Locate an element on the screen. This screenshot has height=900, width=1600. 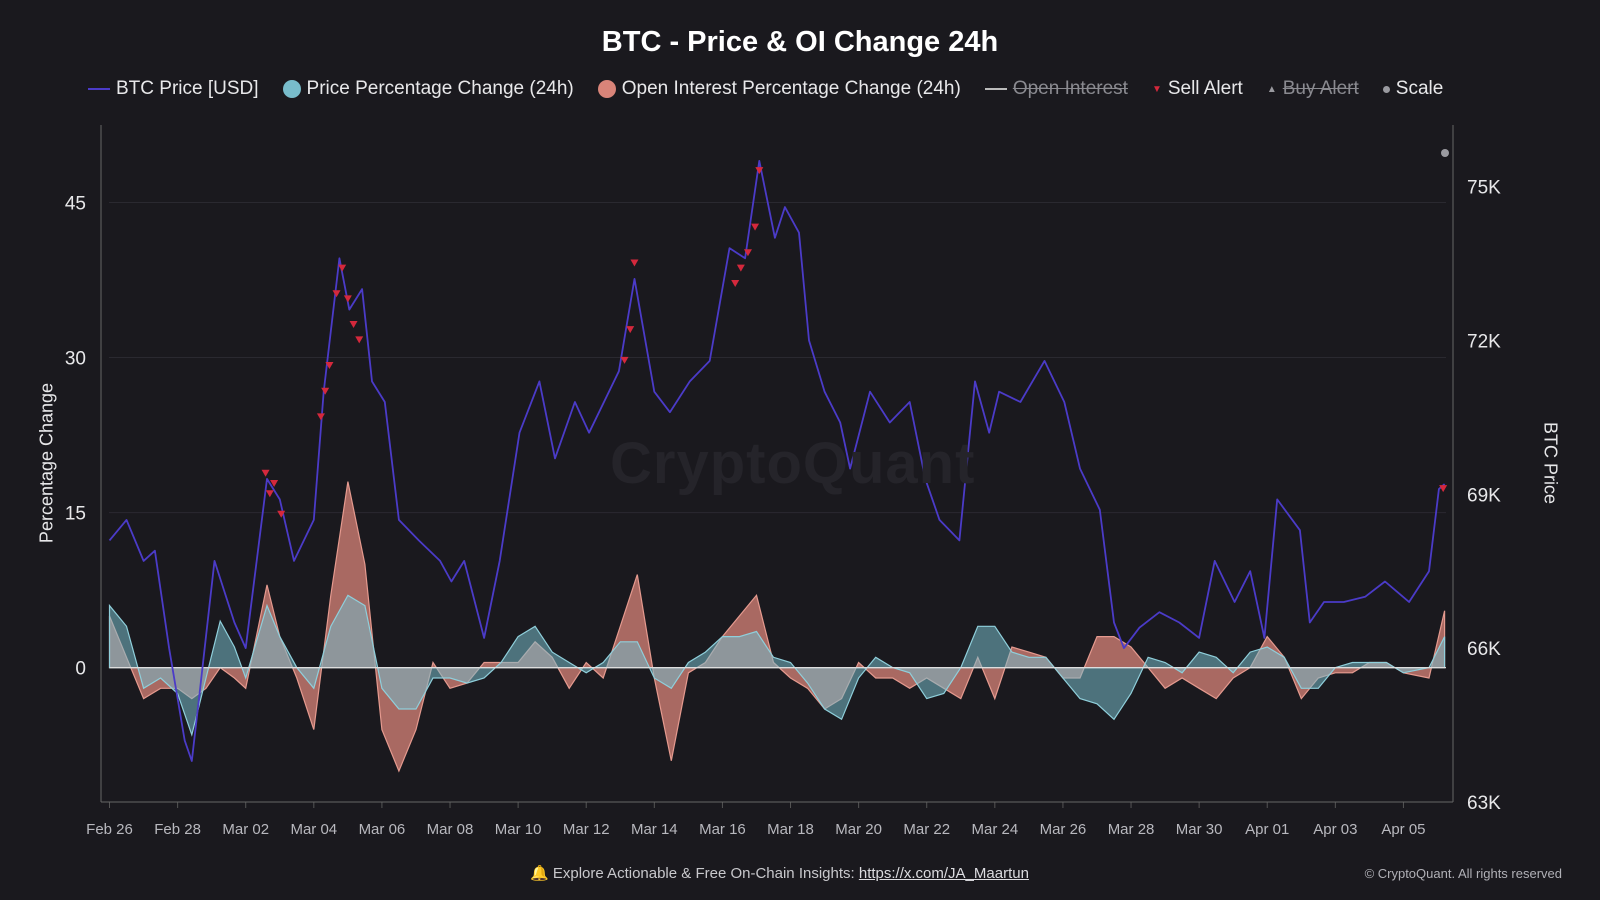
triangle-up-icon: ▲ is located at coordinates (1271, 89).